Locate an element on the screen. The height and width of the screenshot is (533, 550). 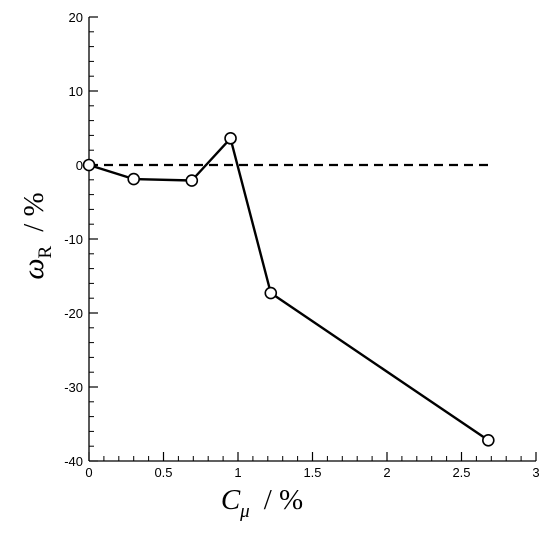
x-tick-label: 2 is located at coordinates (386, 472).